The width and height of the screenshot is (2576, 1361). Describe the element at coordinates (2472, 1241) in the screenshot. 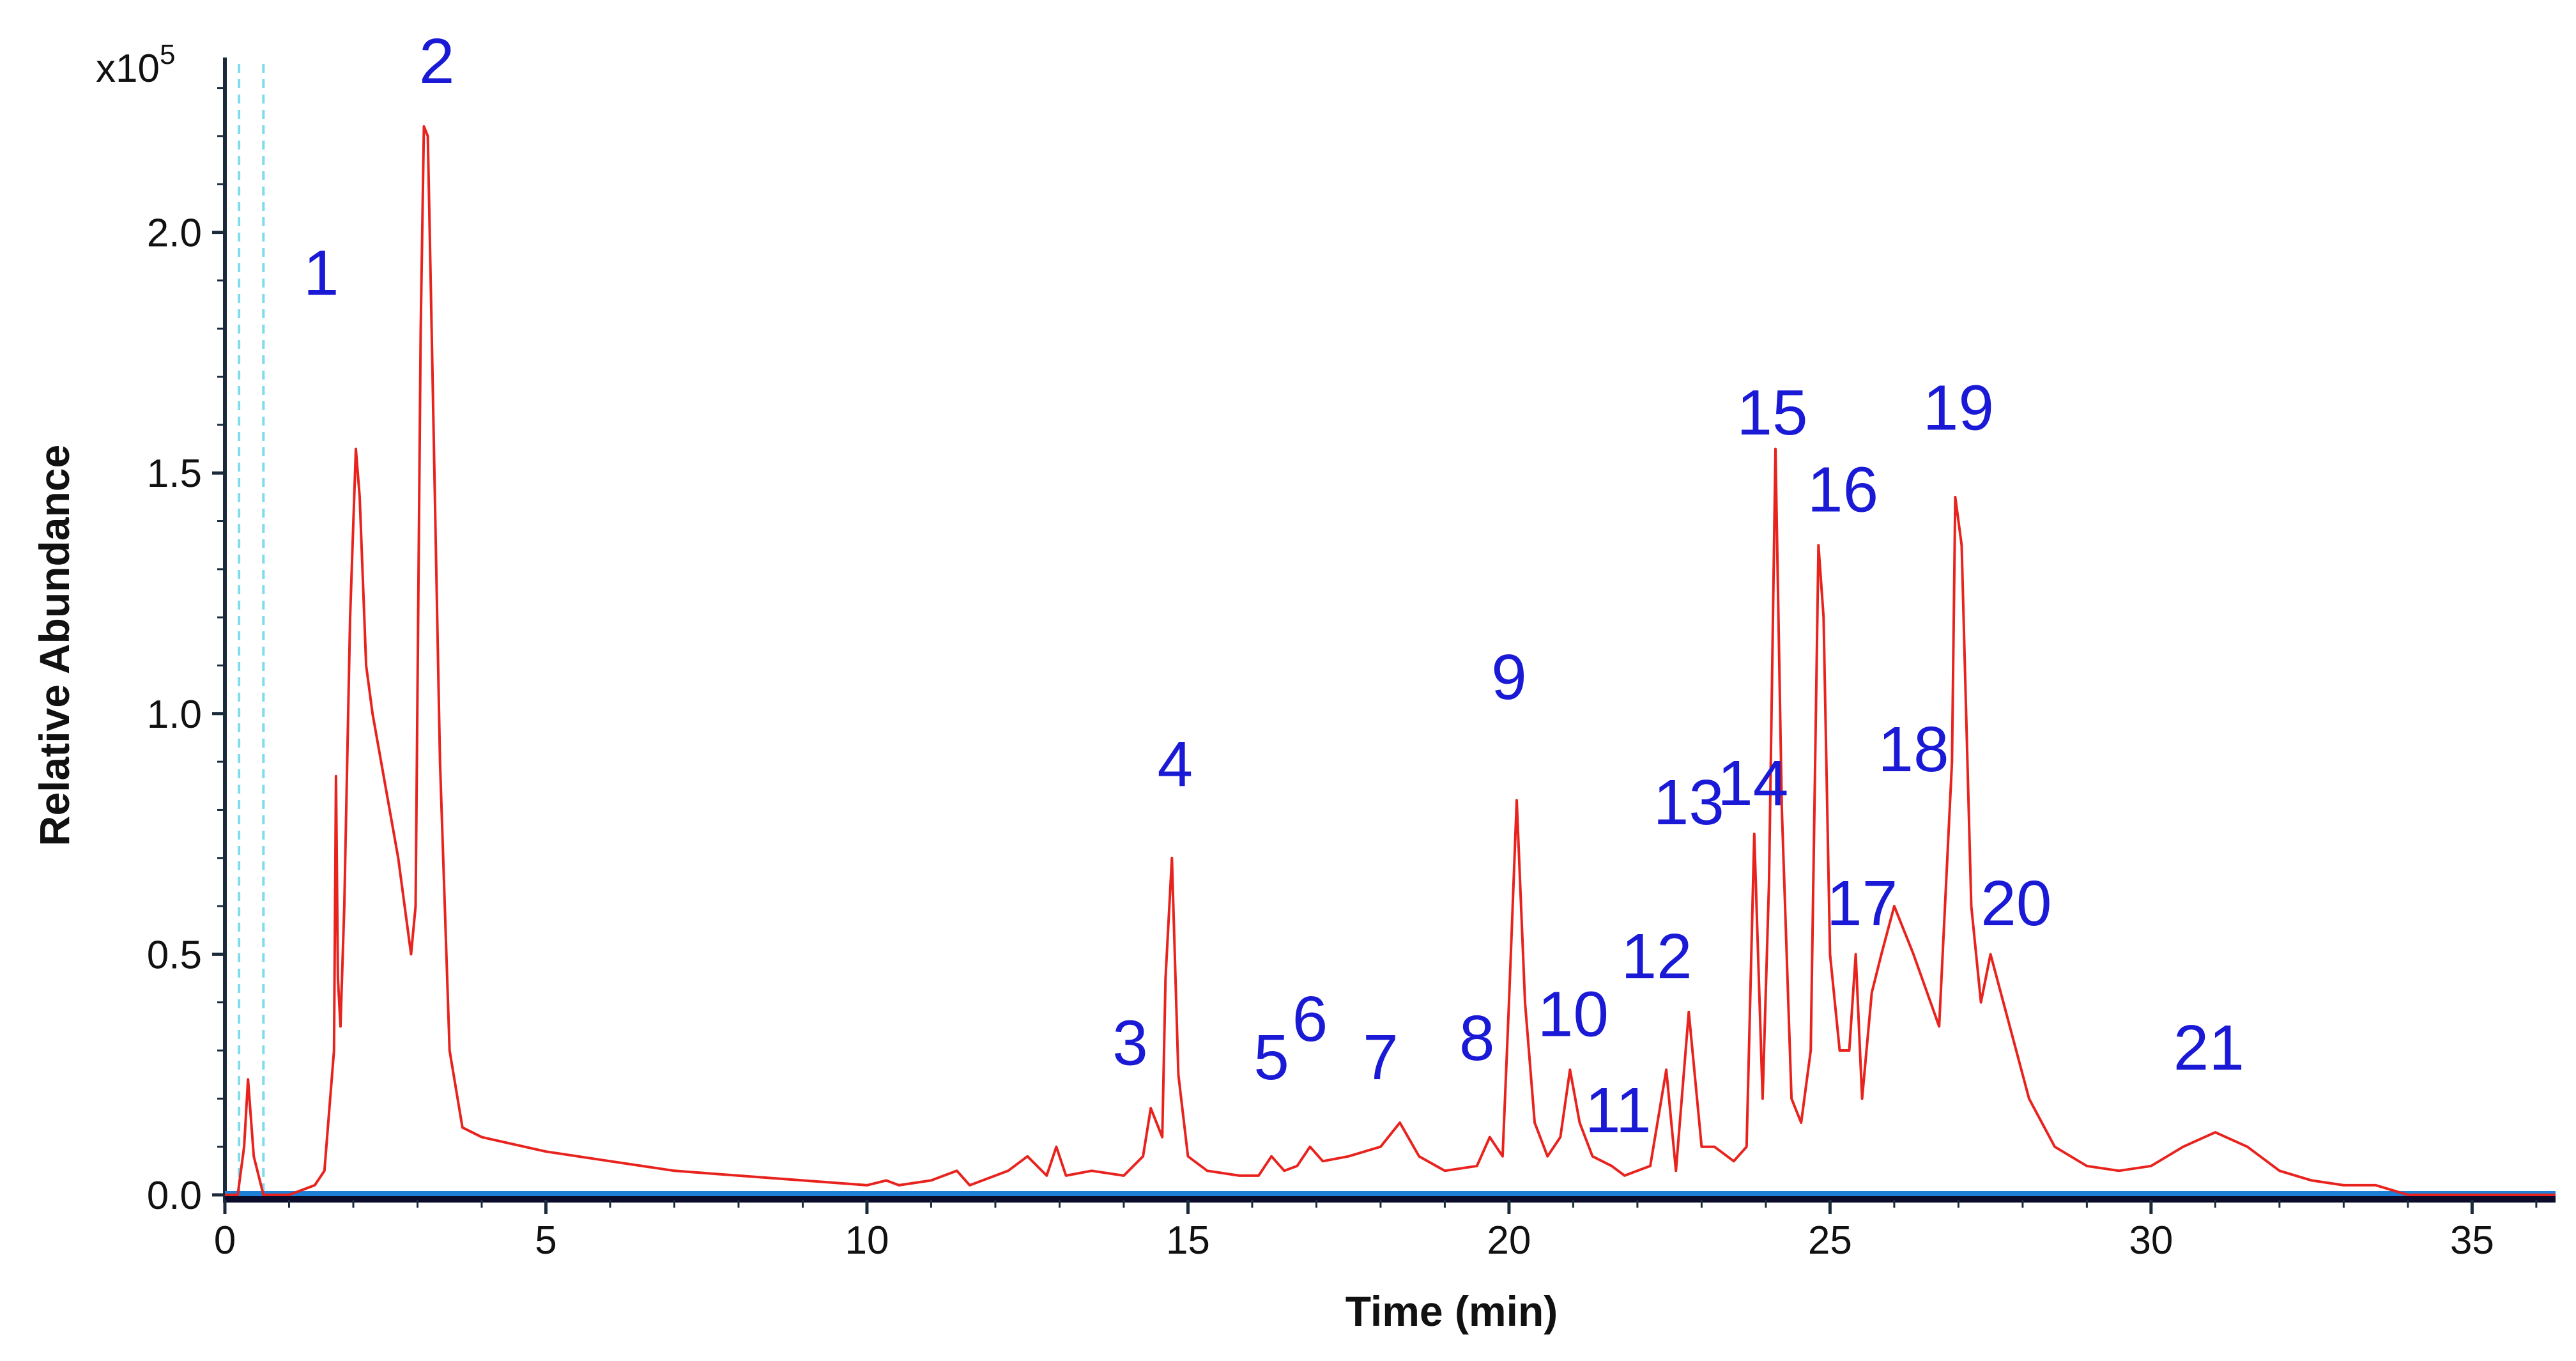

I see `x-tick-label: 35` at that location.